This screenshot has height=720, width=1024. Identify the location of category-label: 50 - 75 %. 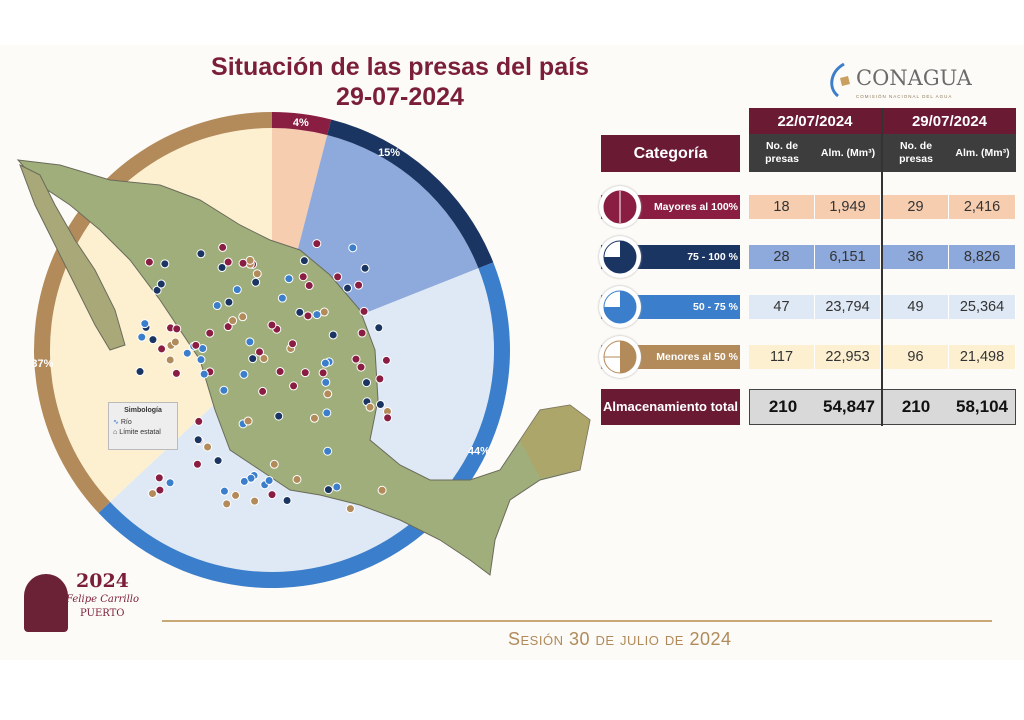
(715, 307).